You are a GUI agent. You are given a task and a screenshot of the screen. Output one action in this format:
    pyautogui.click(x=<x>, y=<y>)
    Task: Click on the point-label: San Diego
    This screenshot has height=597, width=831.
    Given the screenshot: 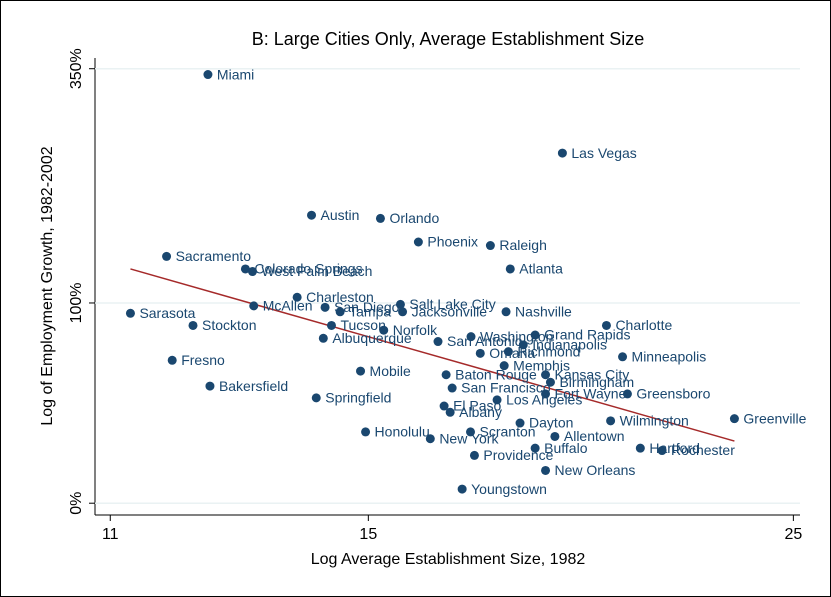 What is the action you would take?
    pyautogui.click(x=367, y=307)
    